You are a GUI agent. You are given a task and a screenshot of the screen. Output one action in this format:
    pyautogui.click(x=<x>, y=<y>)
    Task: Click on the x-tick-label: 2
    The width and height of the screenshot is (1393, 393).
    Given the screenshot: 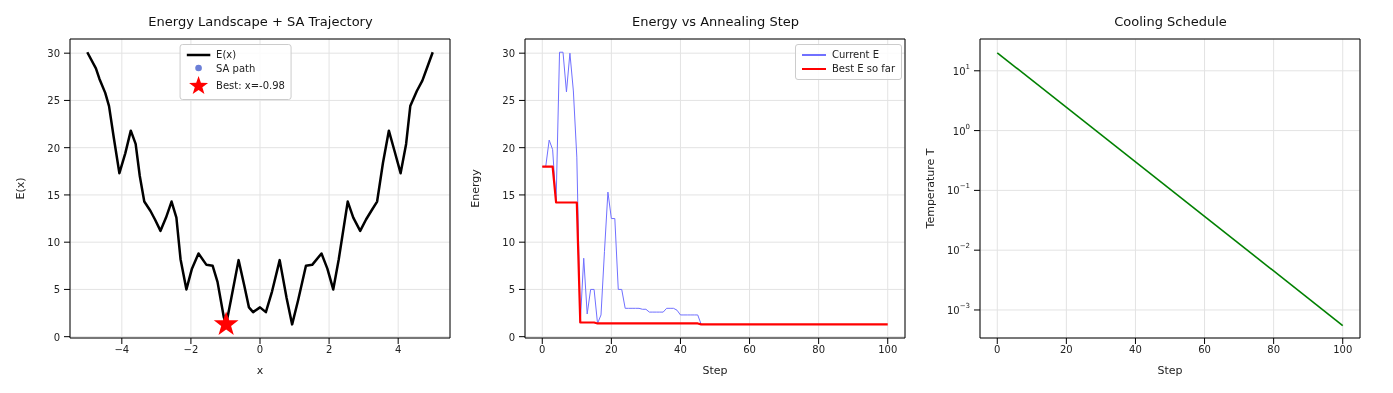 What is the action you would take?
    pyautogui.click(x=329, y=350)
    